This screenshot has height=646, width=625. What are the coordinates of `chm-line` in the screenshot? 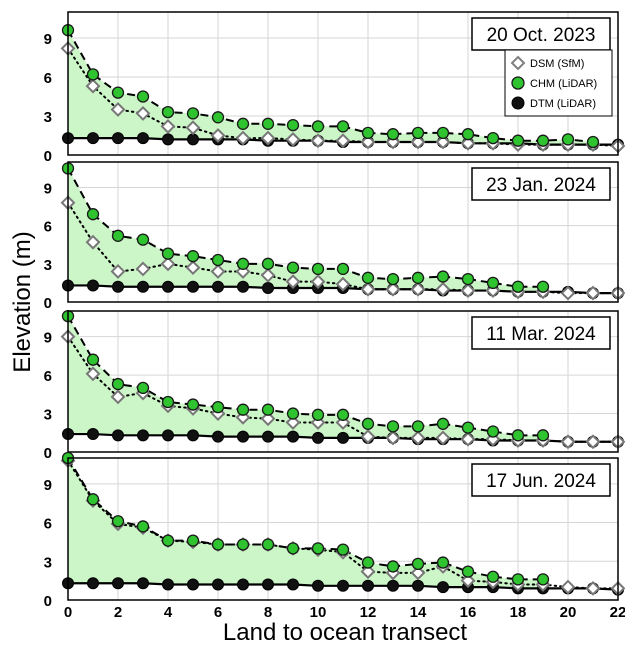 It's located at (330, 86).